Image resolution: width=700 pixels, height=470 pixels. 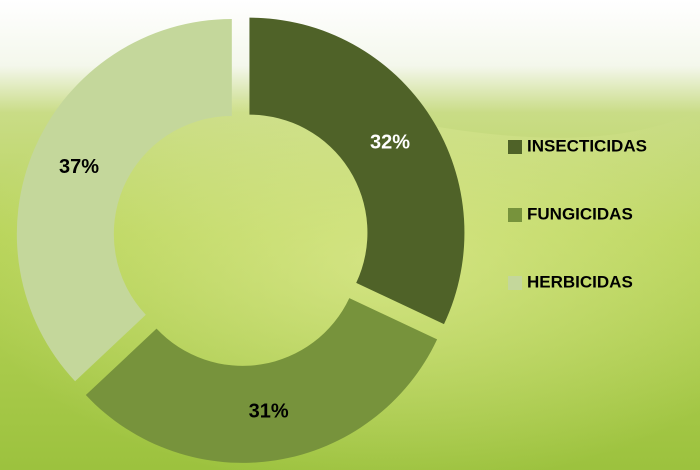 What do you see at coordinates (580, 213) in the screenshot?
I see `legend-label: FUNGICIDAS` at bounding box center [580, 213].